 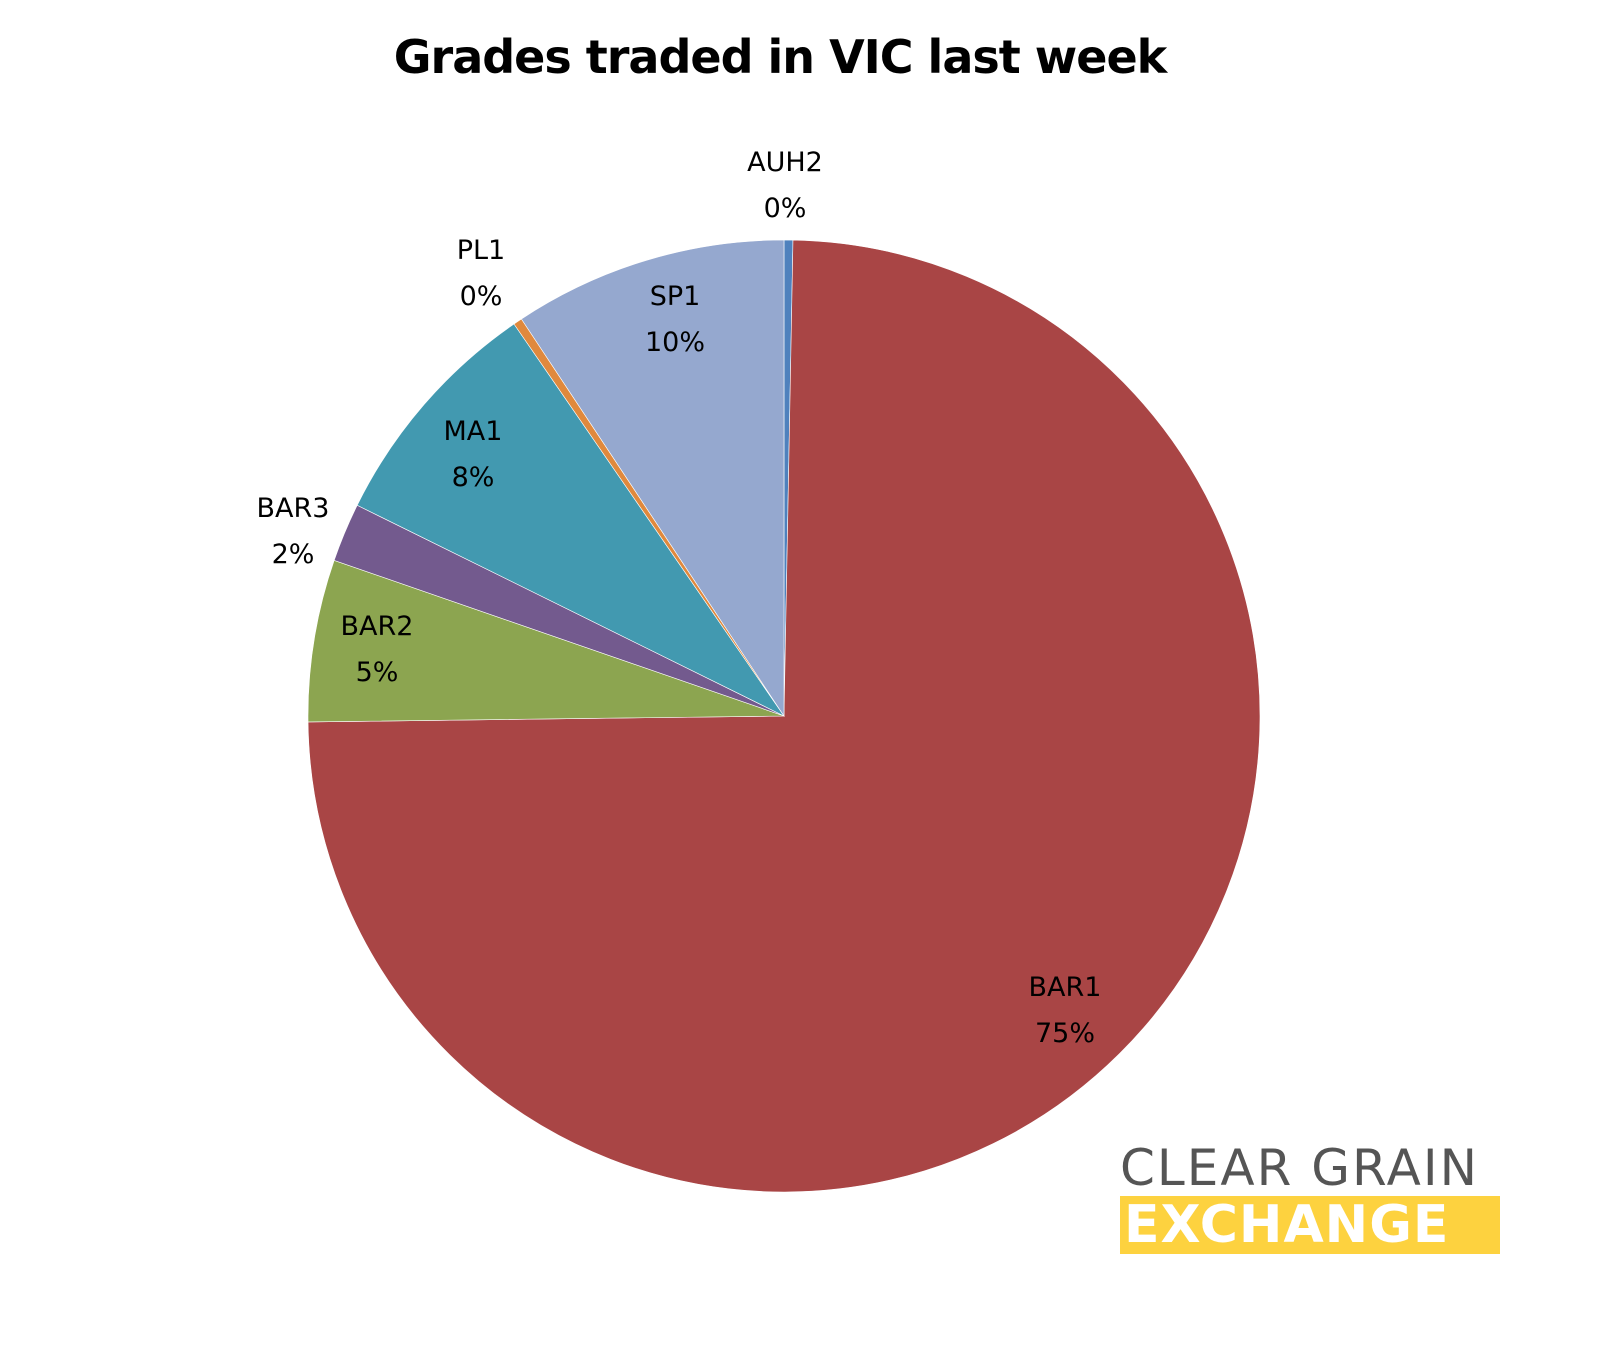 I want to click on clear-grain-exchange-logo: CLEAR GRAIN EXCHANGE, so click(x=1310, y=1197).